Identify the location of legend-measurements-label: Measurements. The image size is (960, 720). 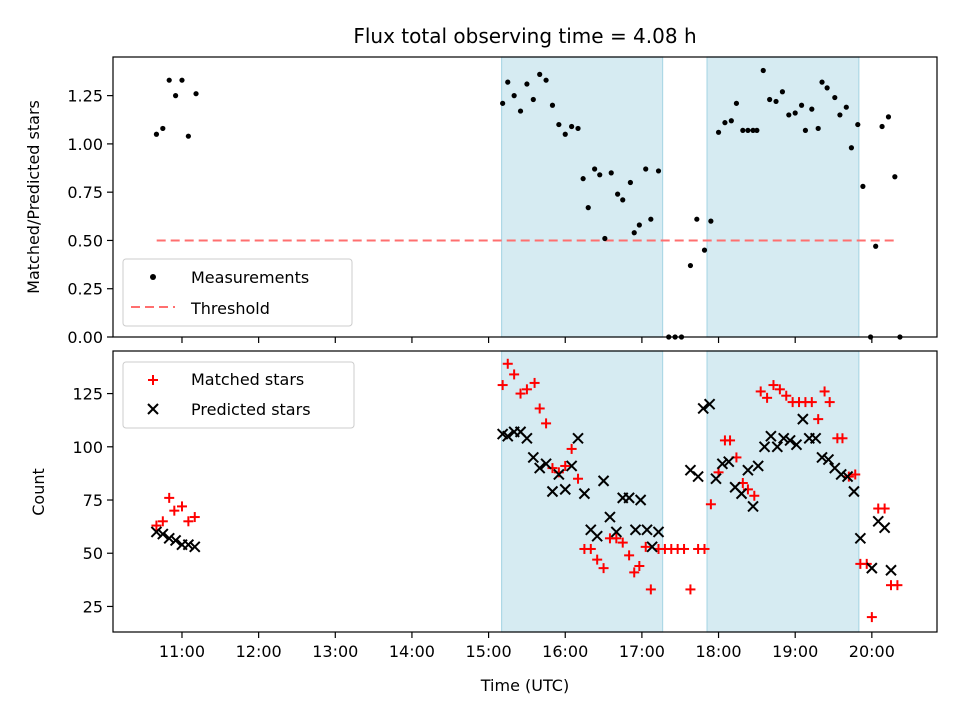
(250, 277).